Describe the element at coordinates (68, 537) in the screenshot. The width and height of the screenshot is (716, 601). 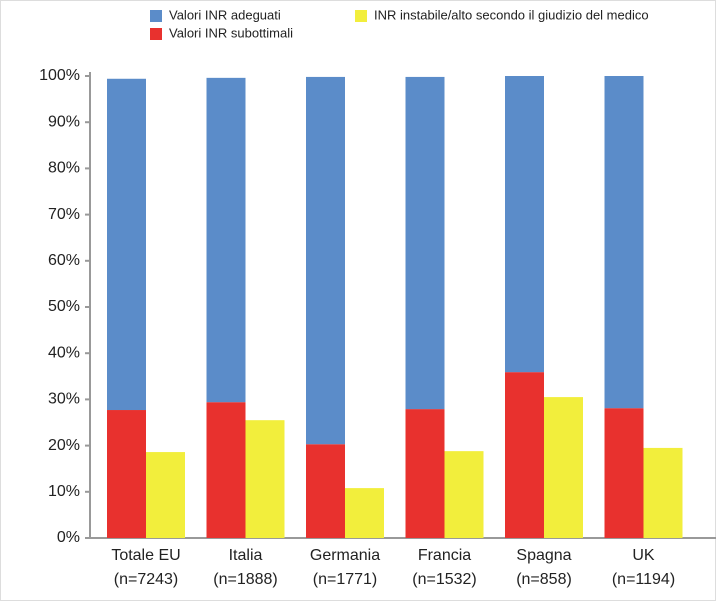
I see `y-tick-label: 0%` at that location.